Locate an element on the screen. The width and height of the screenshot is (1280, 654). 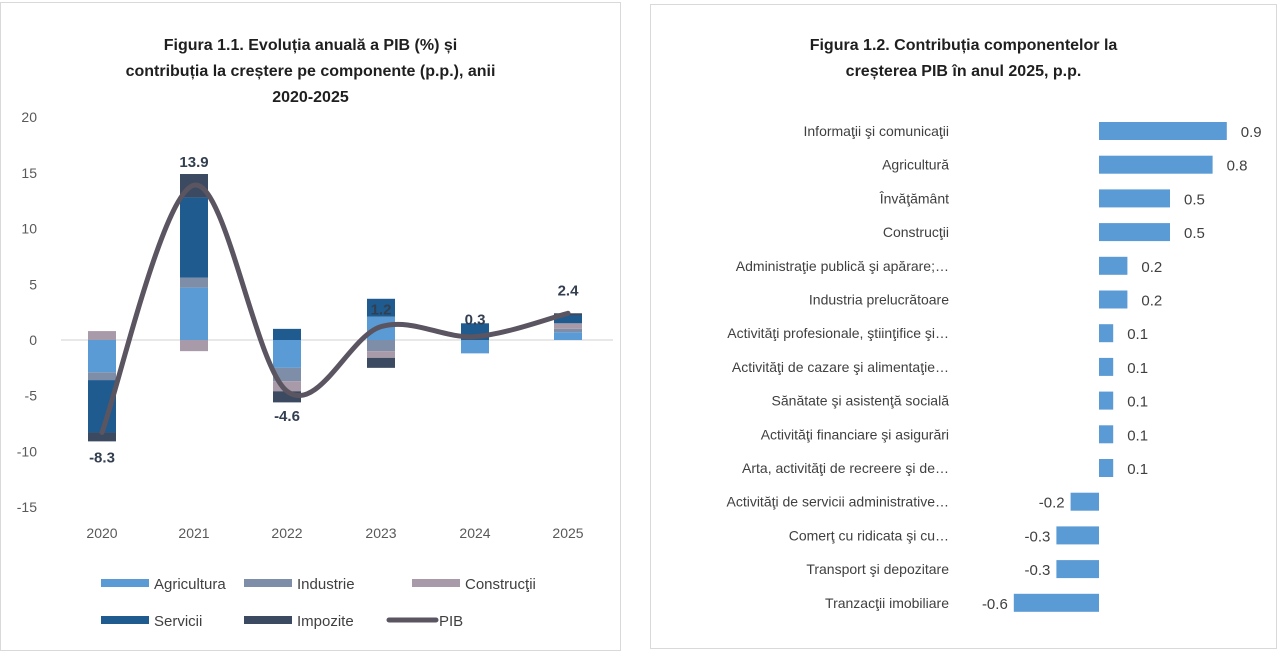
y-tick-label: -10 is located at coordinates (27, 451).